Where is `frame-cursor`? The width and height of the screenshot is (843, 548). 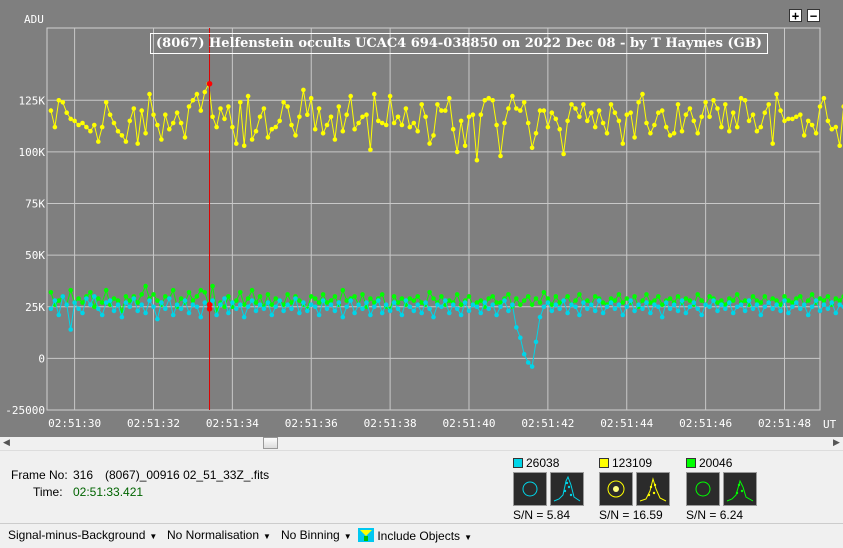
frame-cursor is located at coordinates (209, 219).